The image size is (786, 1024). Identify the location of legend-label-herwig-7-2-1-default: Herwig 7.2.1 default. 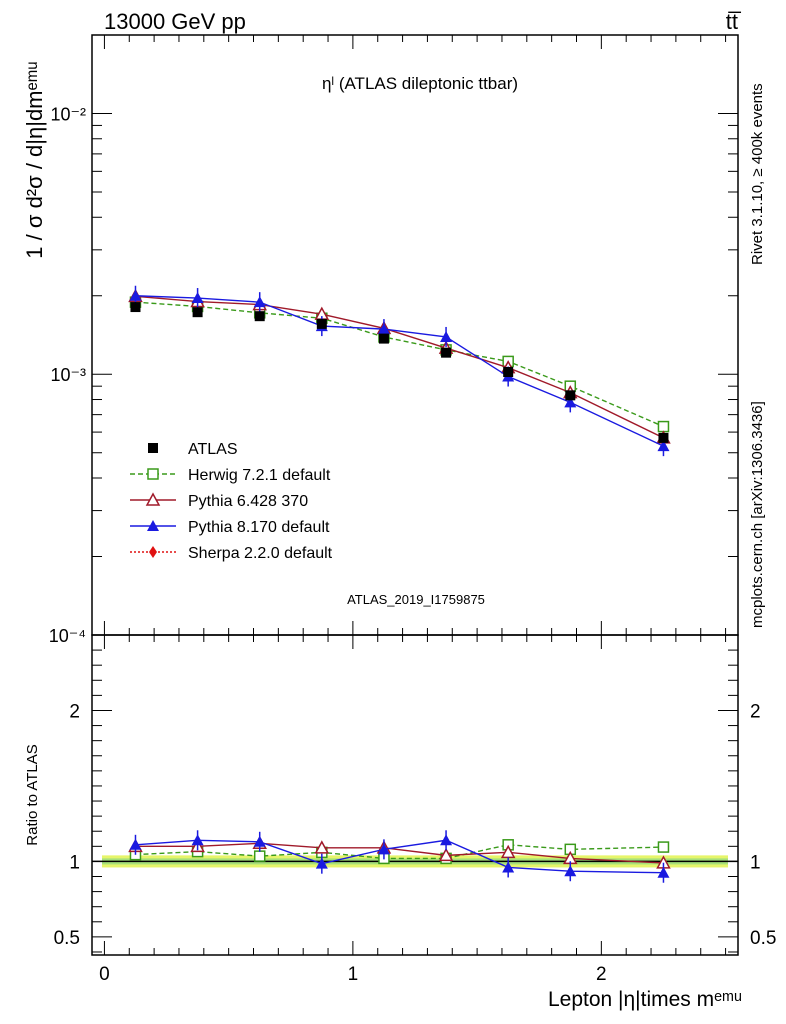
(259, 475).